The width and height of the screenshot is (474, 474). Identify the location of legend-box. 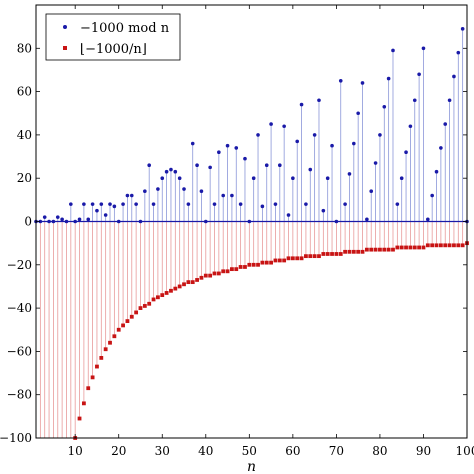
(113, 37).